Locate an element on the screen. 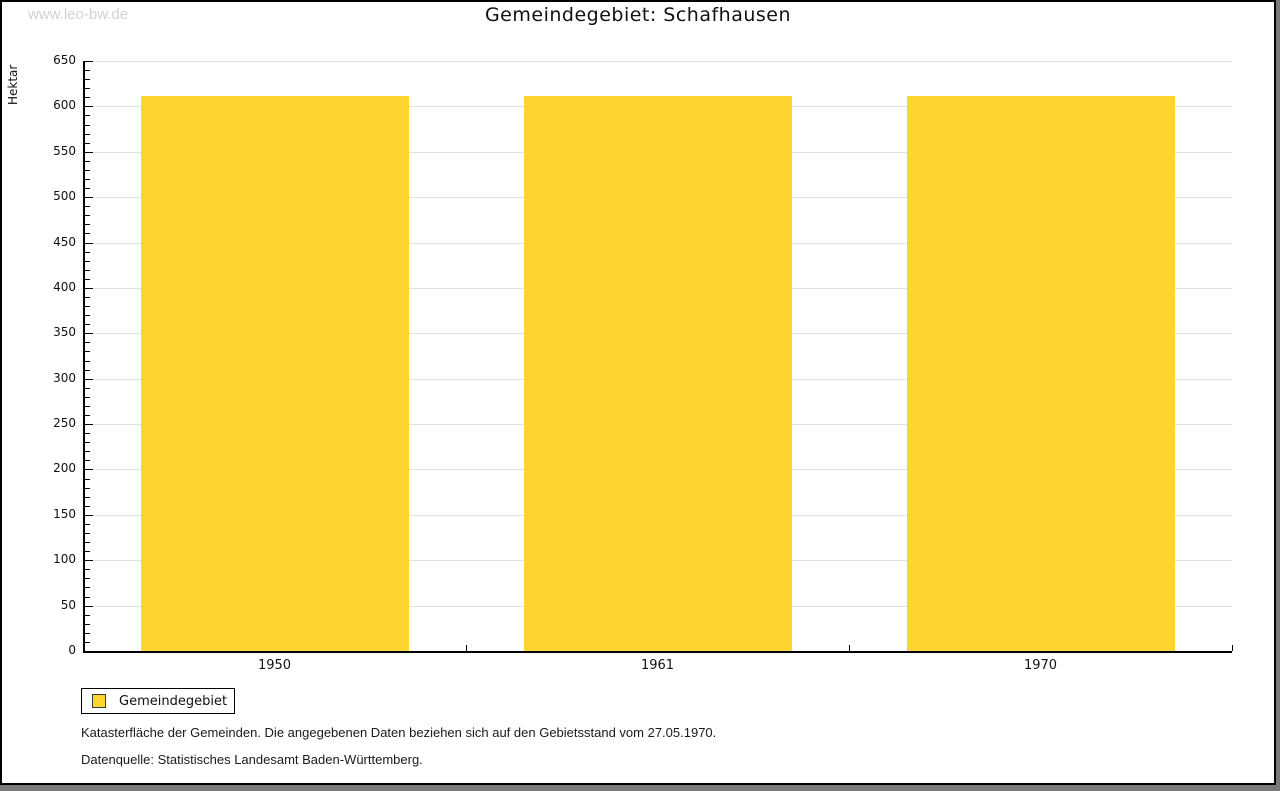  x-category-label: 1970 is located at coordinates (1040, 665).